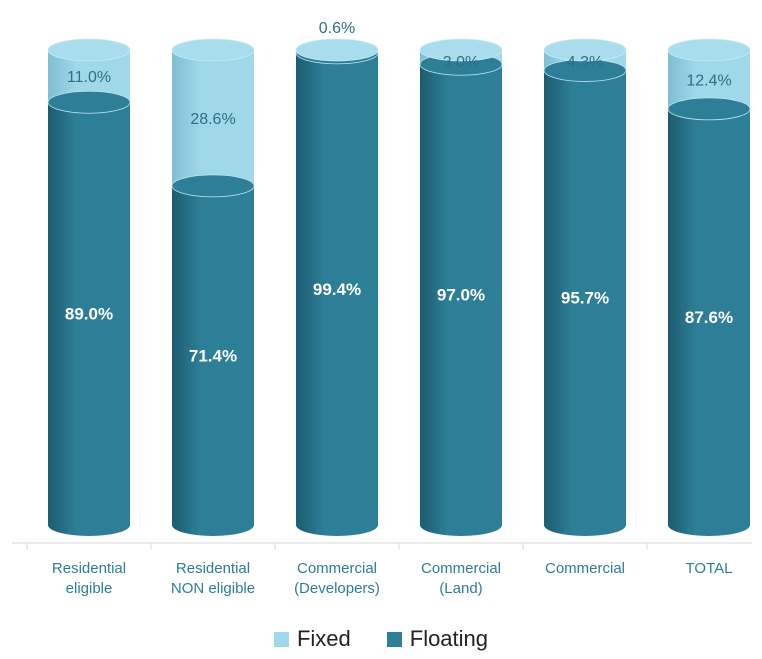  Describe the element at coordinates (213, 186) in the screenshot. I see `bar-boundary-residential-non-eligible` at that location.